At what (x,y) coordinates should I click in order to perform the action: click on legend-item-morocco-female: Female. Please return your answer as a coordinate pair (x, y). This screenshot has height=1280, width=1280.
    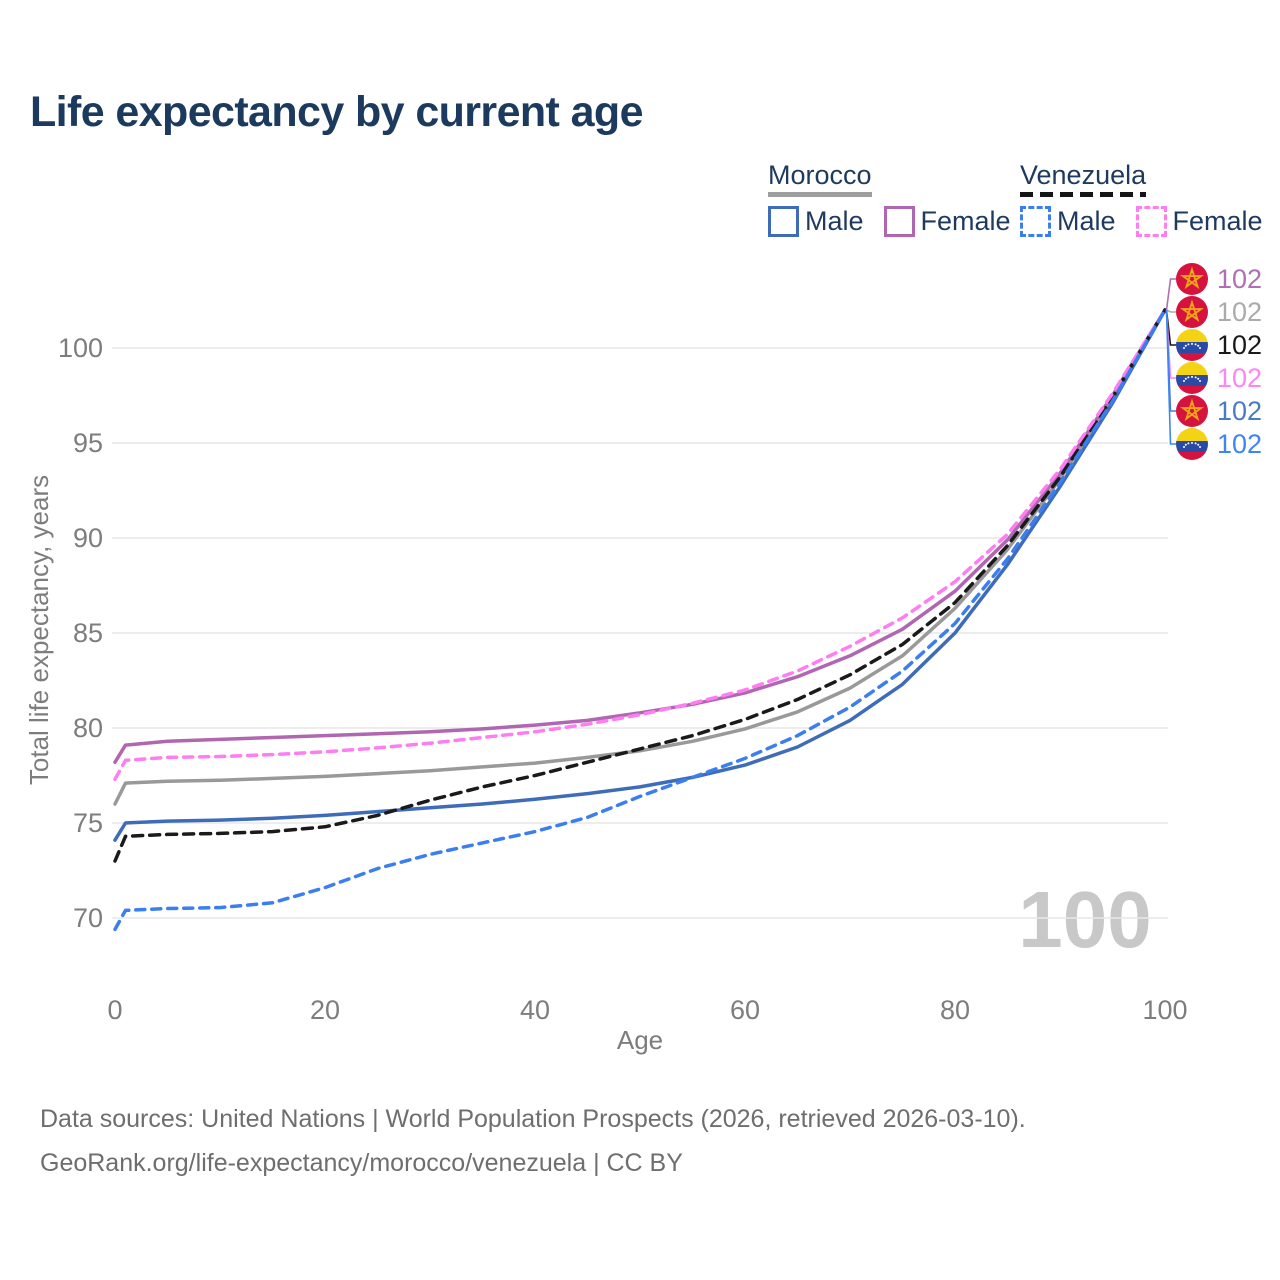
    Looking at the image, I should click on (947, 221).